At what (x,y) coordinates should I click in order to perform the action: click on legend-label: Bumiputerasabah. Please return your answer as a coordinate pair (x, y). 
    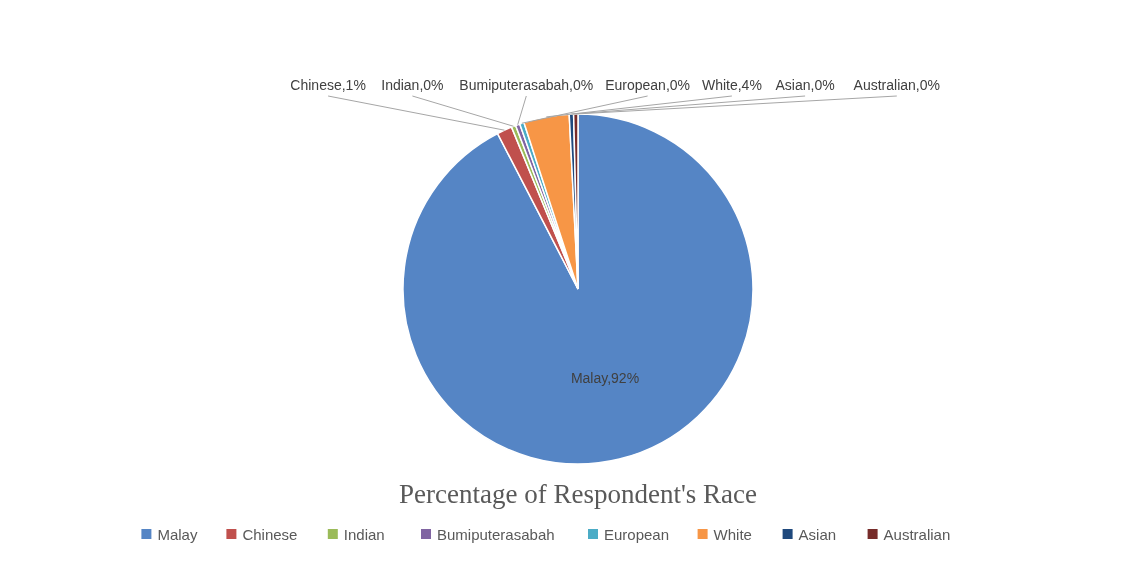
    Looking at the image, I should click on (496, 534).